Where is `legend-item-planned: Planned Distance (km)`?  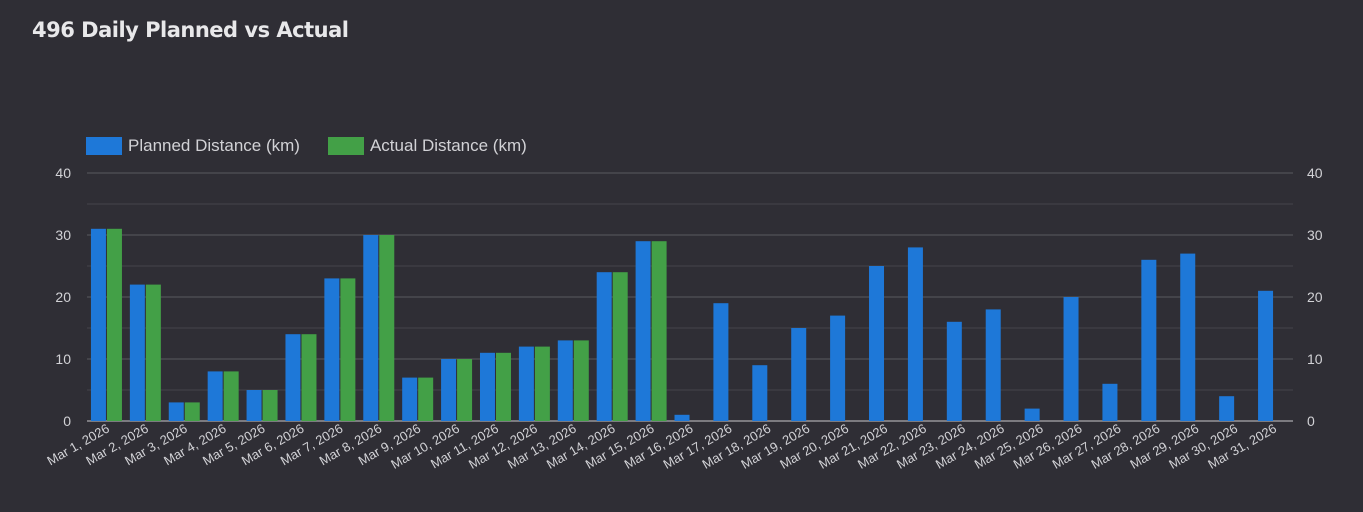 legend-item-planned: Planned Distance (km) is located at coordinates (193, 146).